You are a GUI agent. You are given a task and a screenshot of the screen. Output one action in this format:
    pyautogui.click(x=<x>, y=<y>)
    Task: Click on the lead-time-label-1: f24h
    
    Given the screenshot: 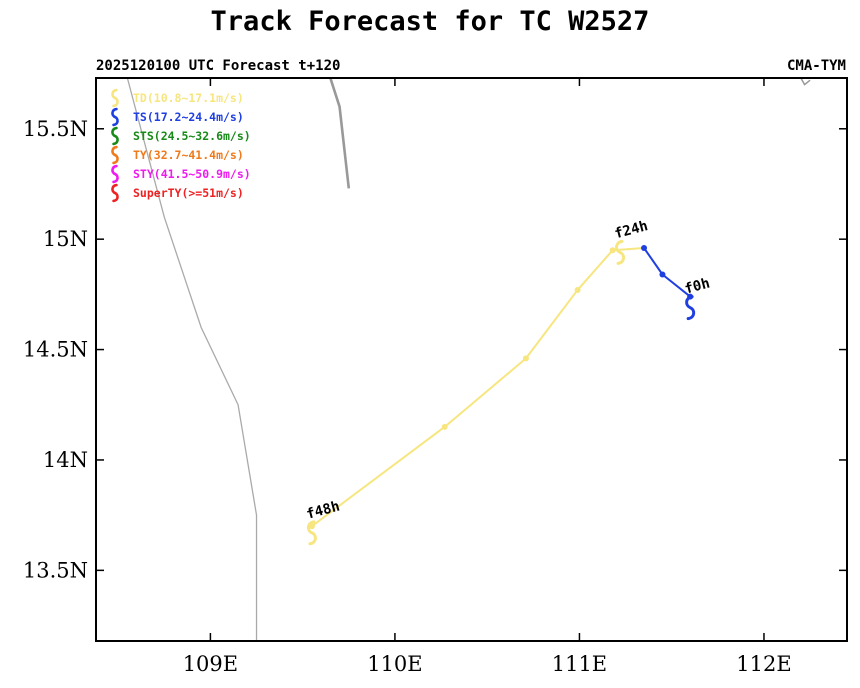 What is the action you would take?
    pyautogui.click(x=631, y=230)
    